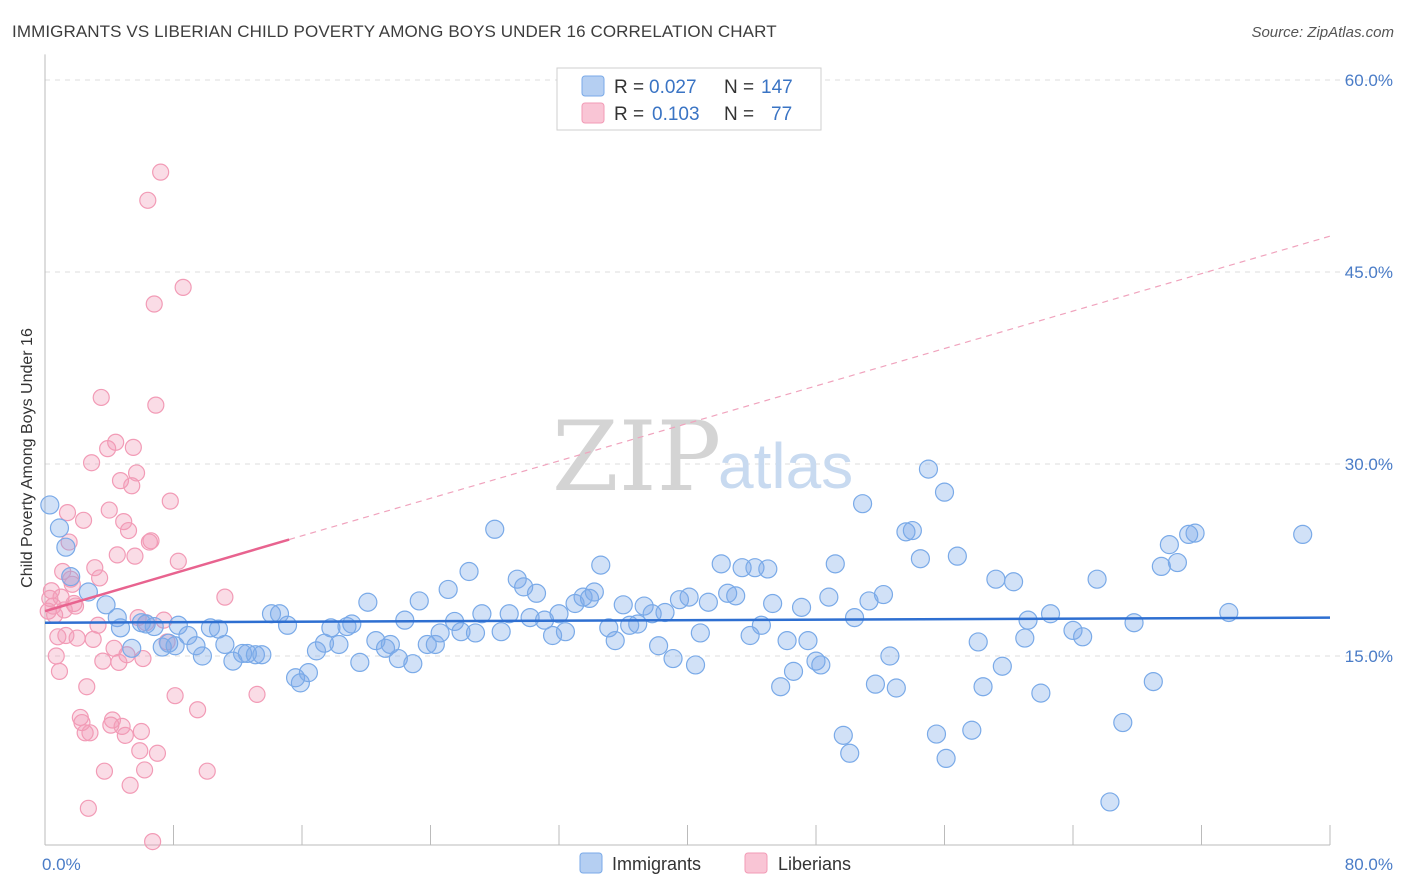 Image resolution: width=1406 pixels, height=892 pixels. What do you see at coordinates (1369, 656) in the screenshot?
I see `y-tick-label: 15.0%` at bounding box center [1369, 656].